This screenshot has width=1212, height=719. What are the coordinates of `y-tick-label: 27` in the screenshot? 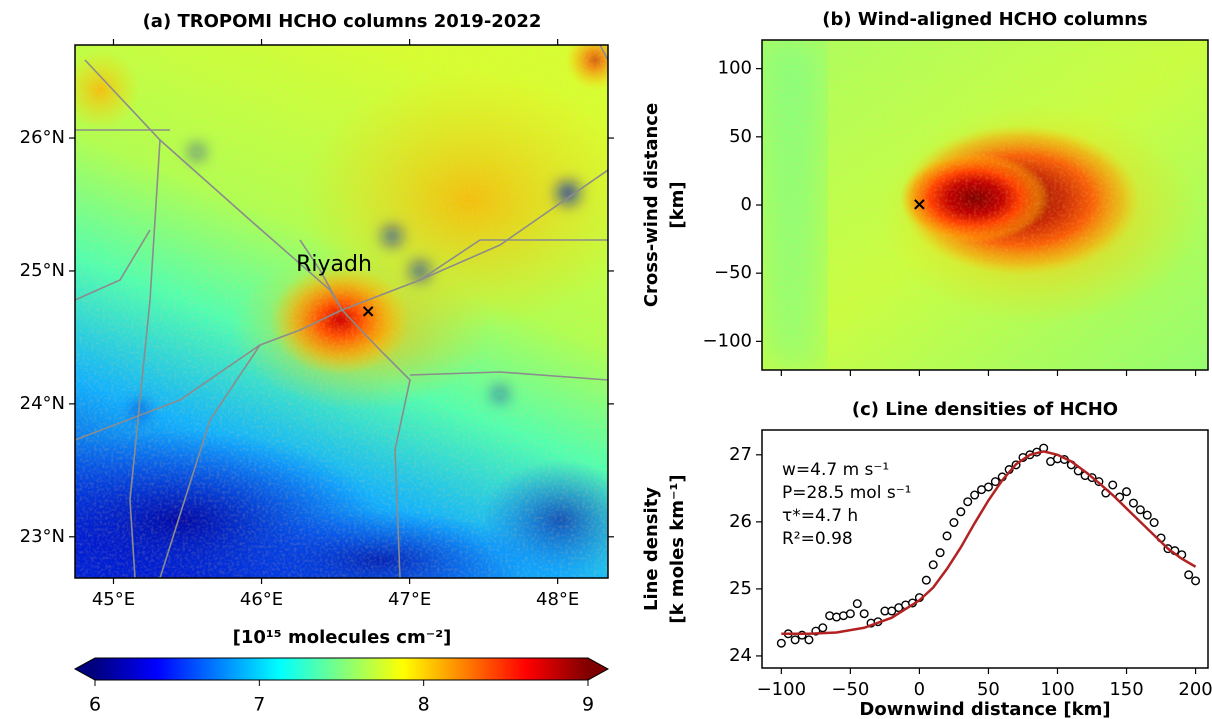 It's located at (740, 454).